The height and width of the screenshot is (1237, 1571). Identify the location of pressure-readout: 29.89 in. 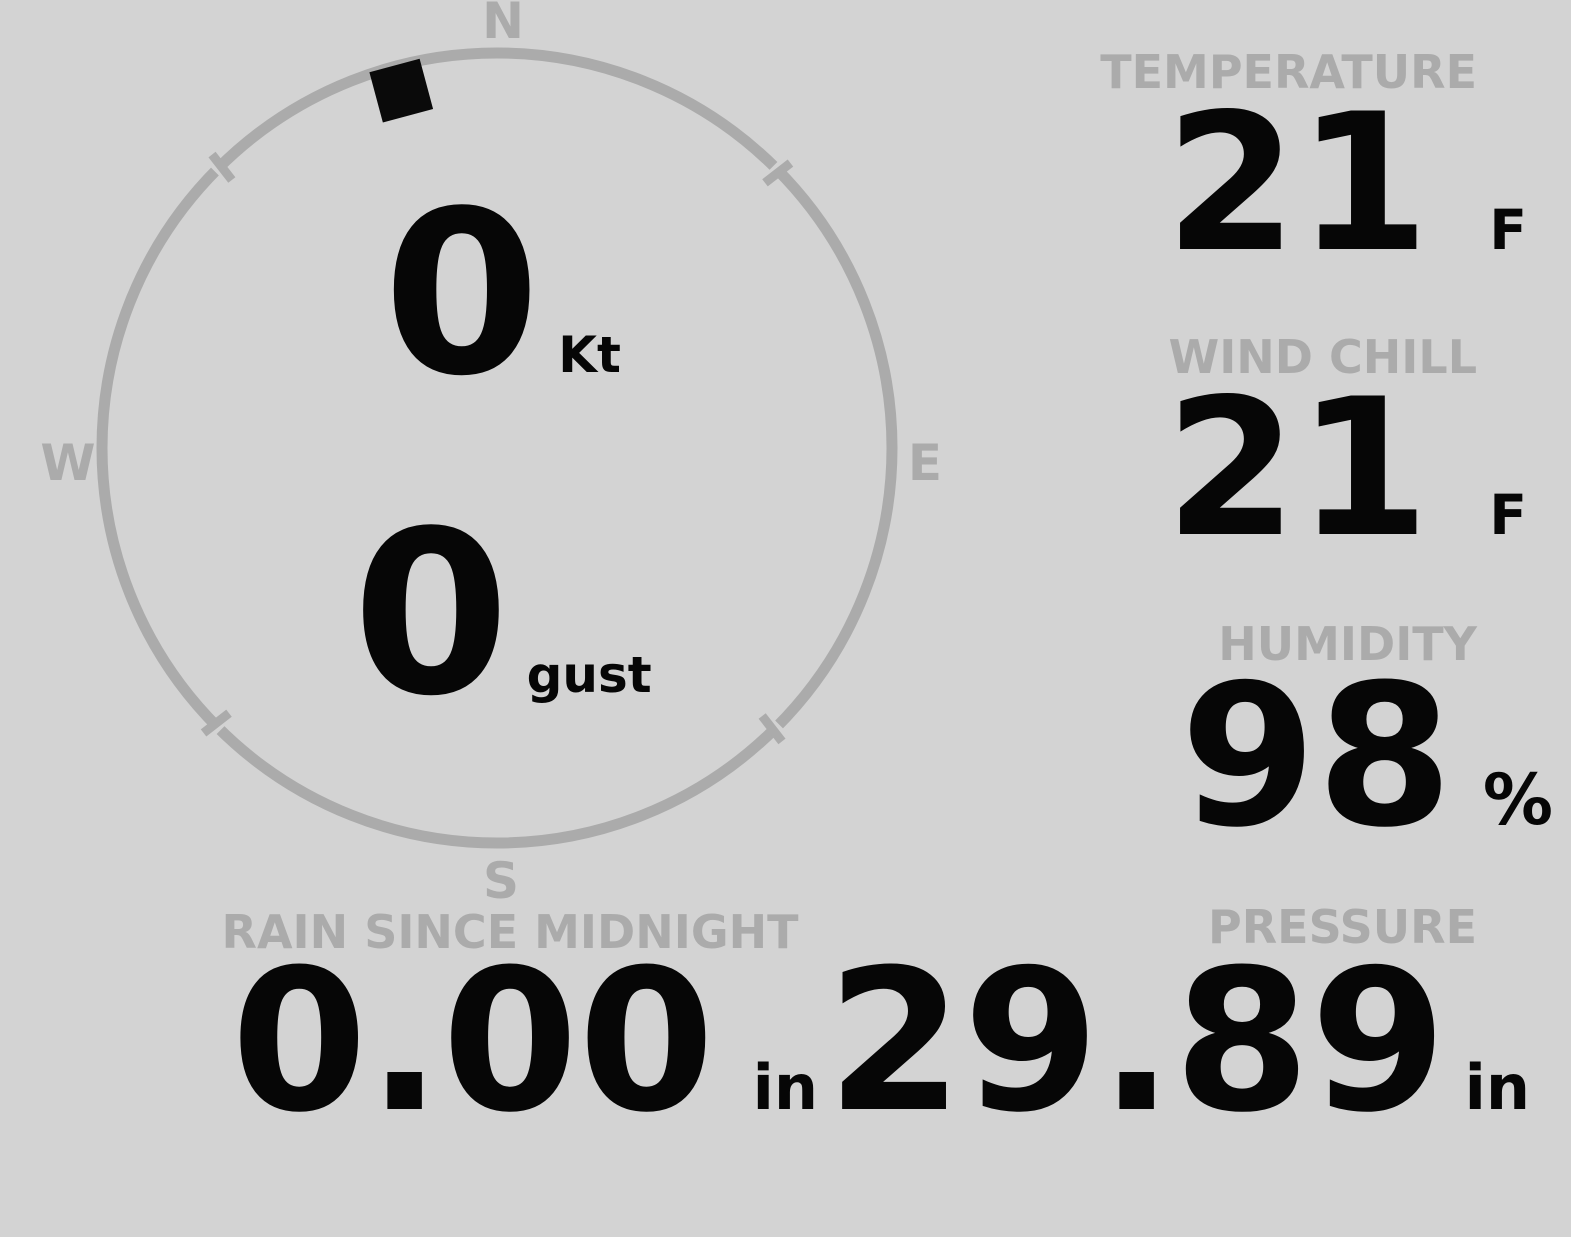
(1178, 1042).